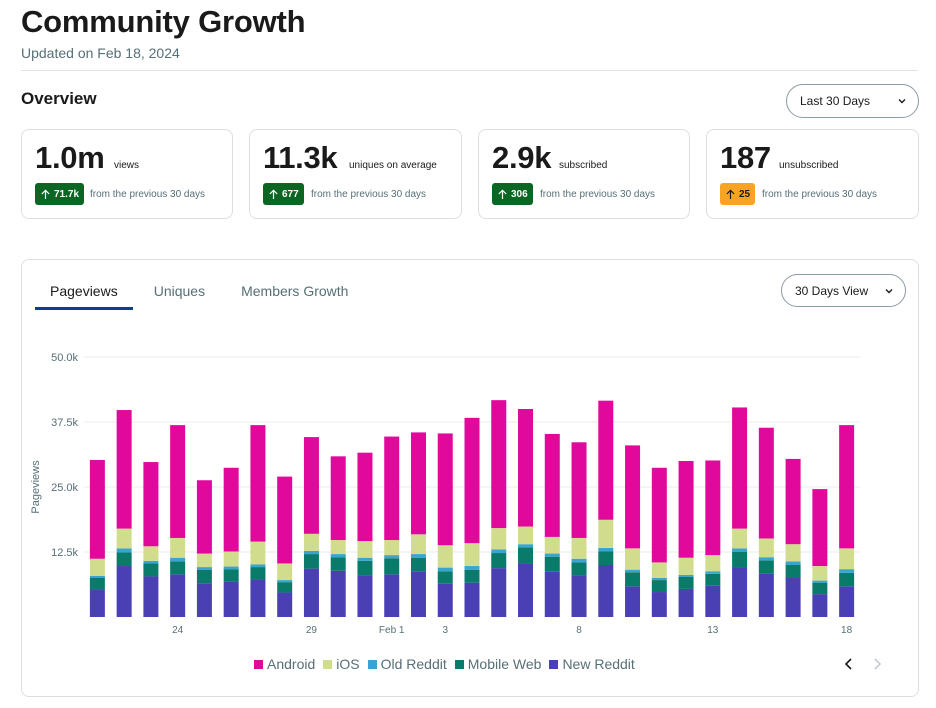  What do you see at coordinates (504, 664) in the screenshot?
I see `legend-label: Mobile Web` at bounding box center [504, 664].